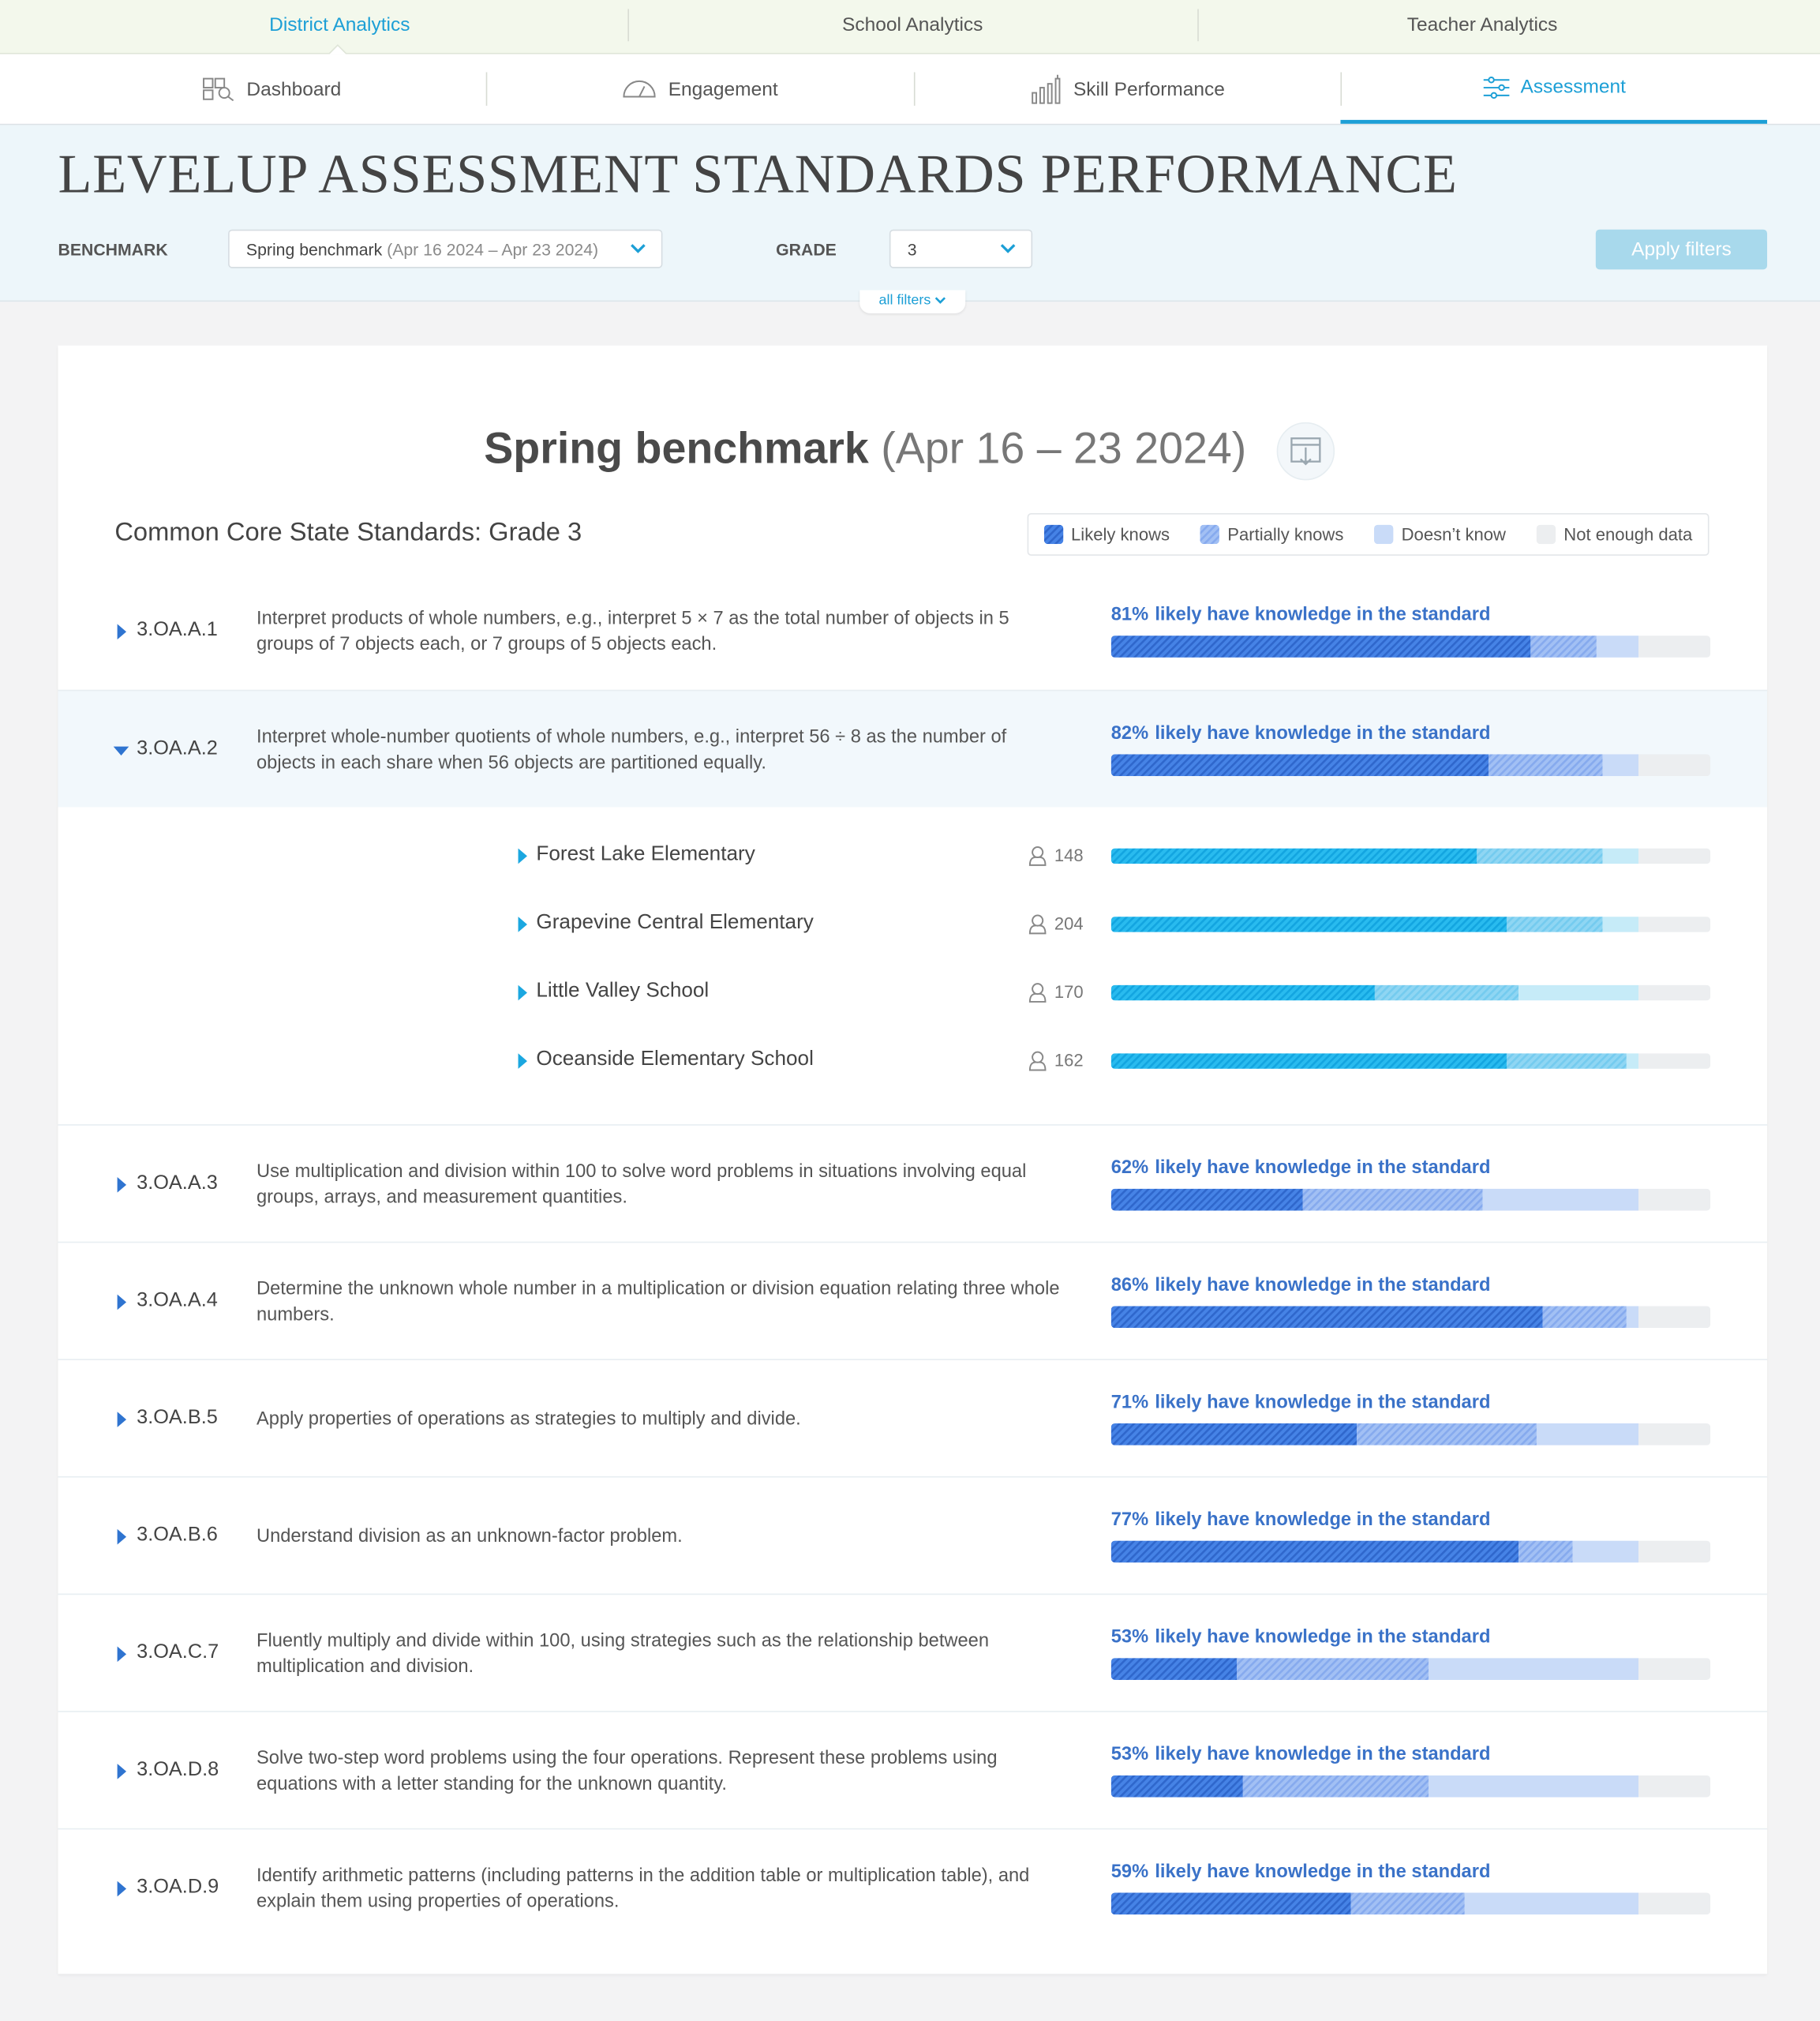  I want to click on standard-code: 3.OA.B.6, so click(177, 1535).